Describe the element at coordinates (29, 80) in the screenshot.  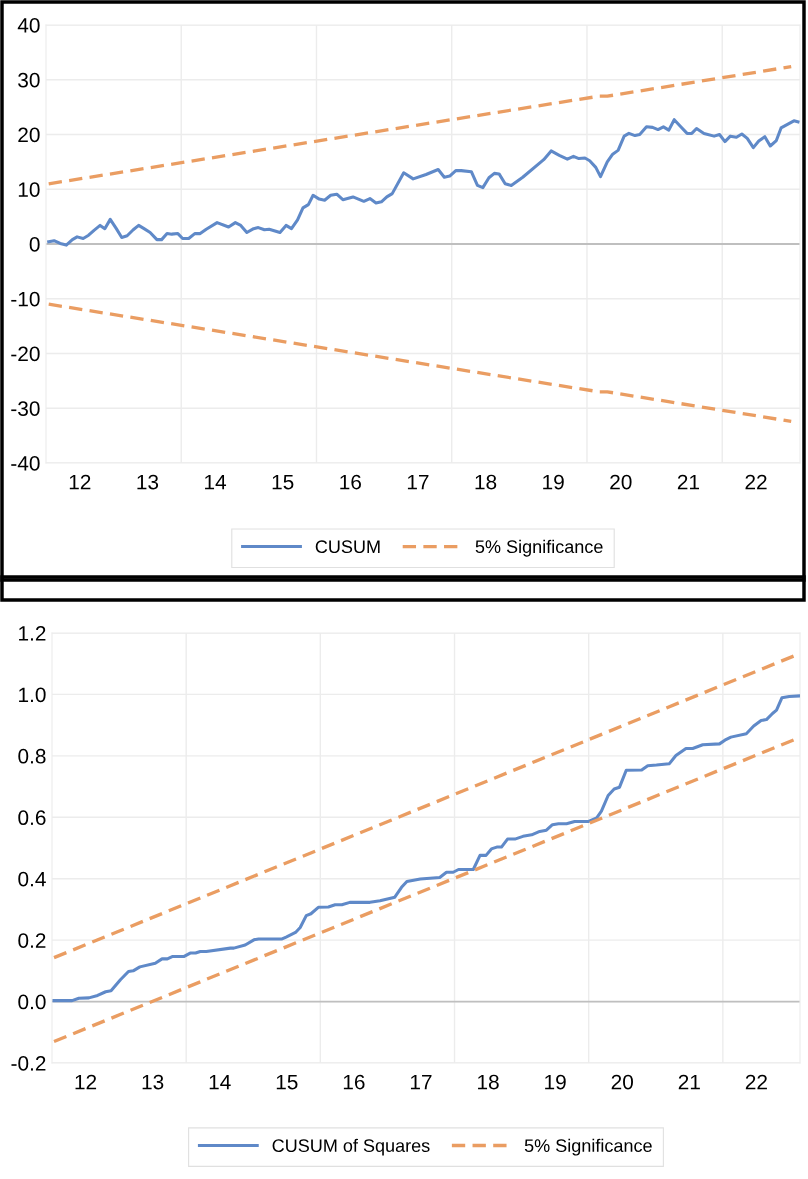
I see `y-tick-label: 30` at that location.